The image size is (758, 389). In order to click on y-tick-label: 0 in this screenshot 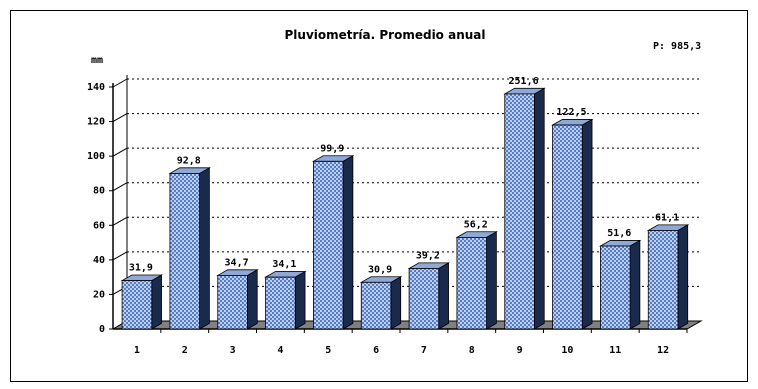, I will do `click(102, 329)`.